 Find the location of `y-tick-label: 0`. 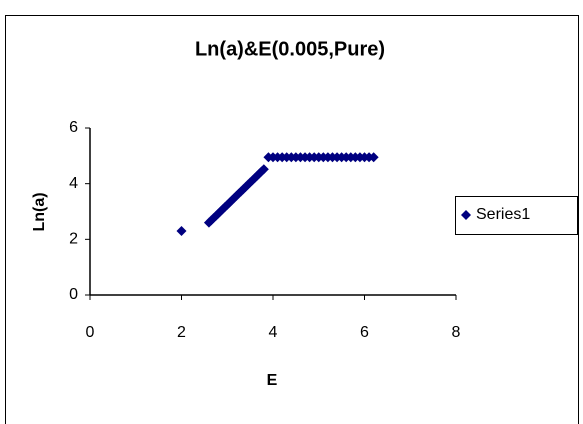

y-tick-label: 0 is located at coordinates (73, 294).